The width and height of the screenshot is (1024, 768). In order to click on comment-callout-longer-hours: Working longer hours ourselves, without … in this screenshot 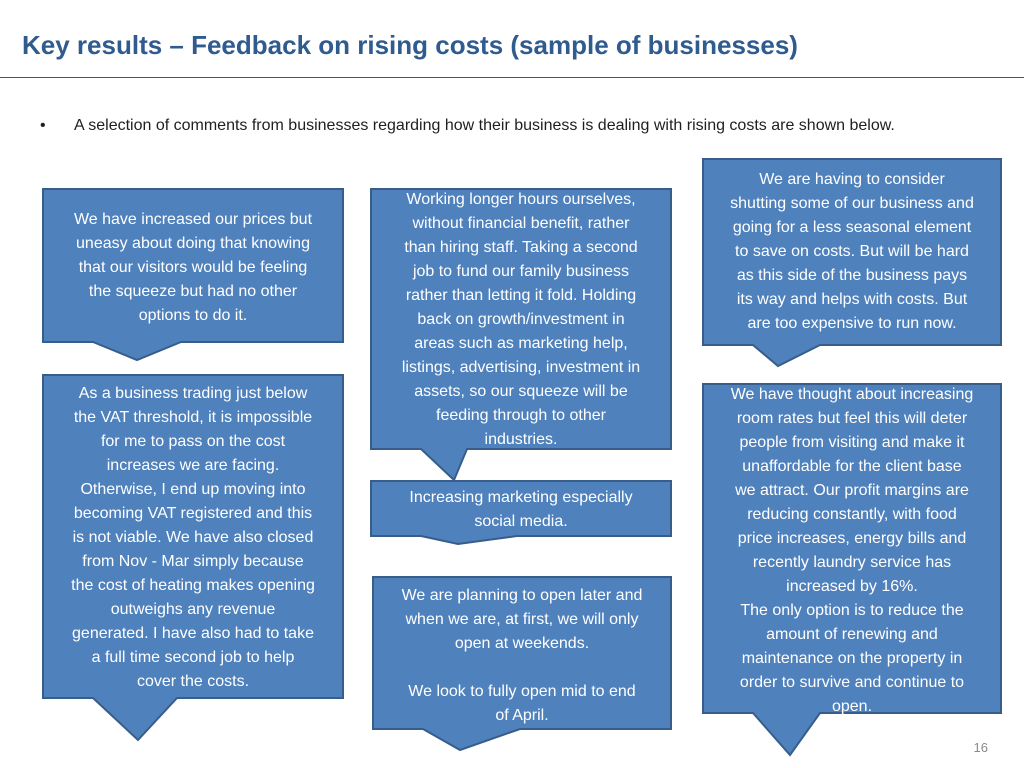, I will do `click(521, 335)`.